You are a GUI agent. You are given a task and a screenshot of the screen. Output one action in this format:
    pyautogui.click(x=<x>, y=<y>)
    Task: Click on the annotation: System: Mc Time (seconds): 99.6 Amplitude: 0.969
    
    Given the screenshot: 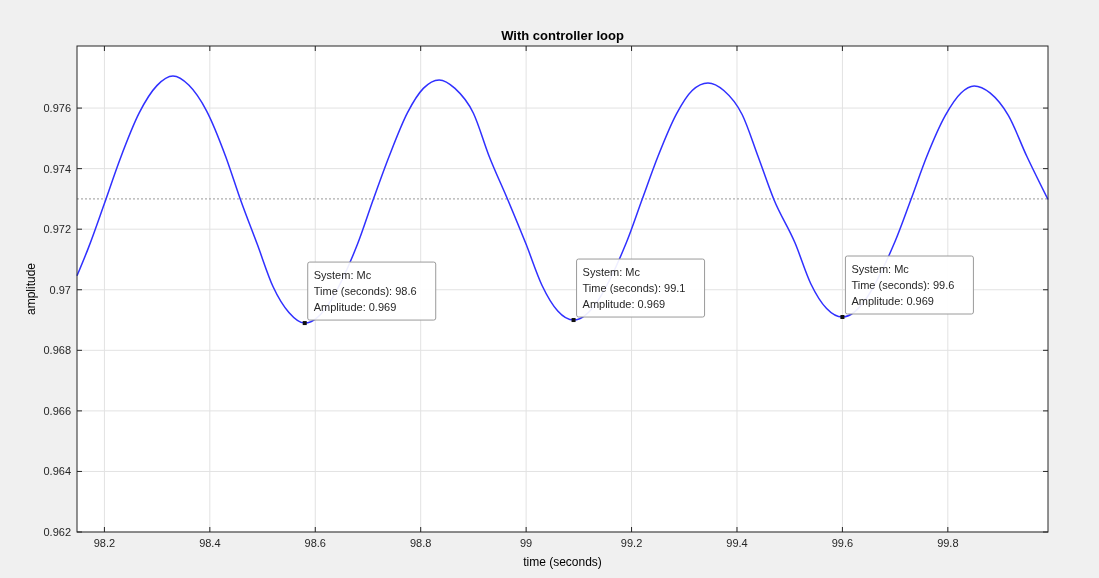 What is the action you would take?
    pyautogui.click(x=903, y=285)
    